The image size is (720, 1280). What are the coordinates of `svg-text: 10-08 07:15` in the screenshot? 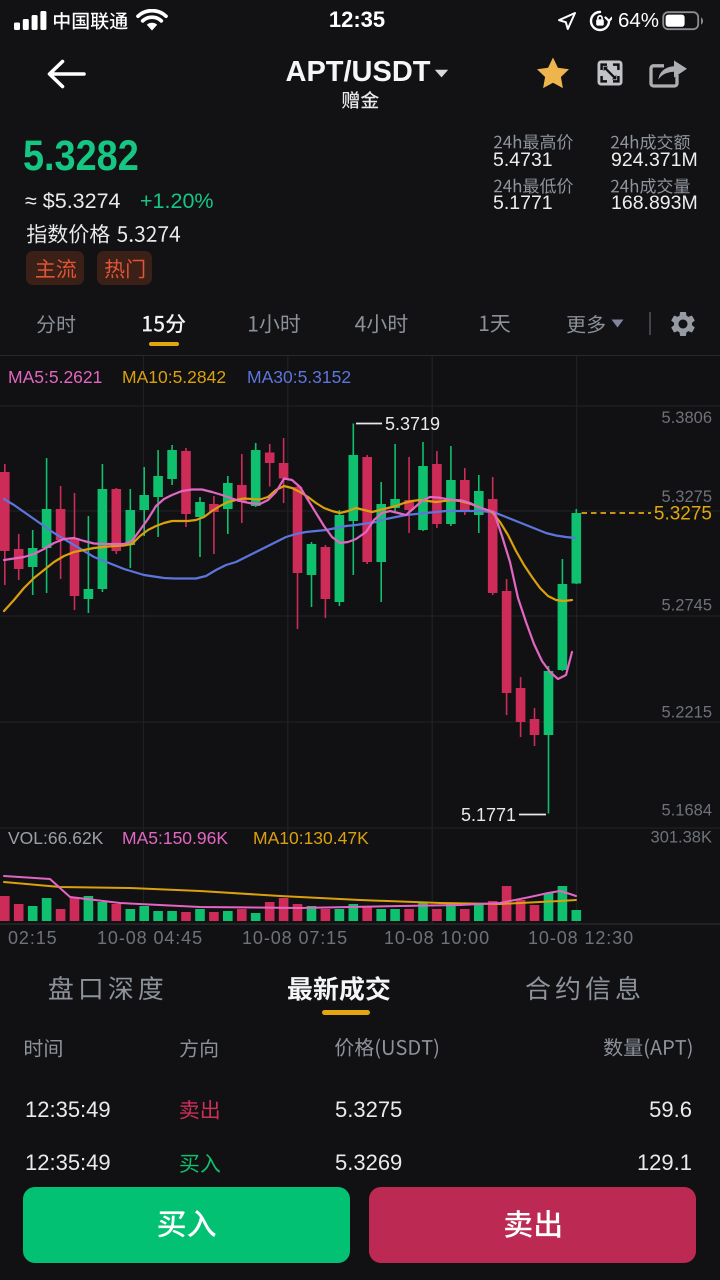 It's located at (295, 938).